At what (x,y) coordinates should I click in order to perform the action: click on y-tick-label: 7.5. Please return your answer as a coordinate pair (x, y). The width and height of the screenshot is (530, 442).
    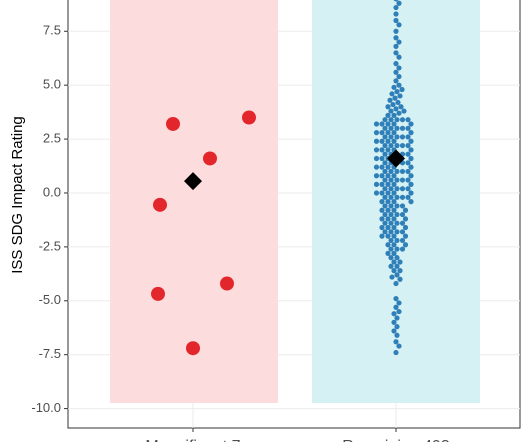
    Looking at the image, I should click on (52, 30).